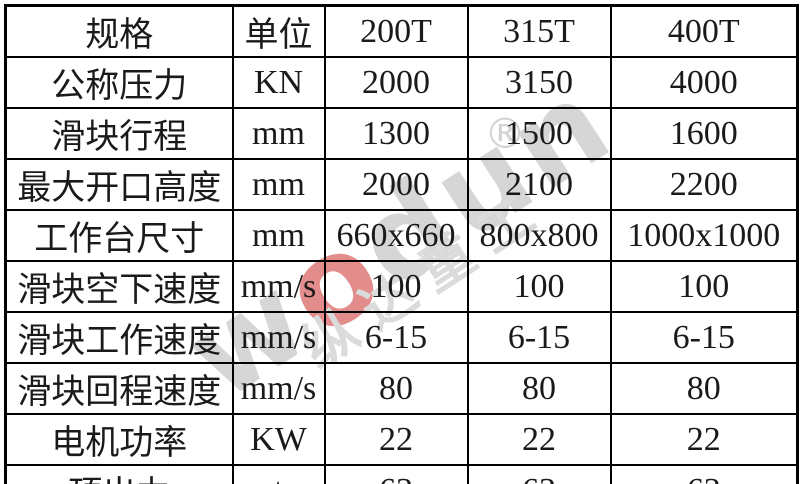  I want to click on unit-cell: KN, so click(278, 82).